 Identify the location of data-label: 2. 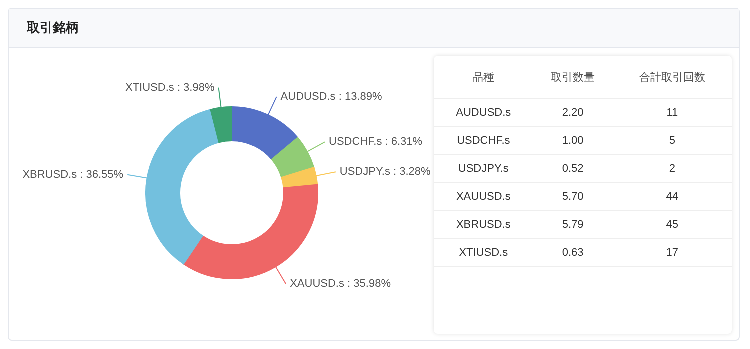
(672, 168).